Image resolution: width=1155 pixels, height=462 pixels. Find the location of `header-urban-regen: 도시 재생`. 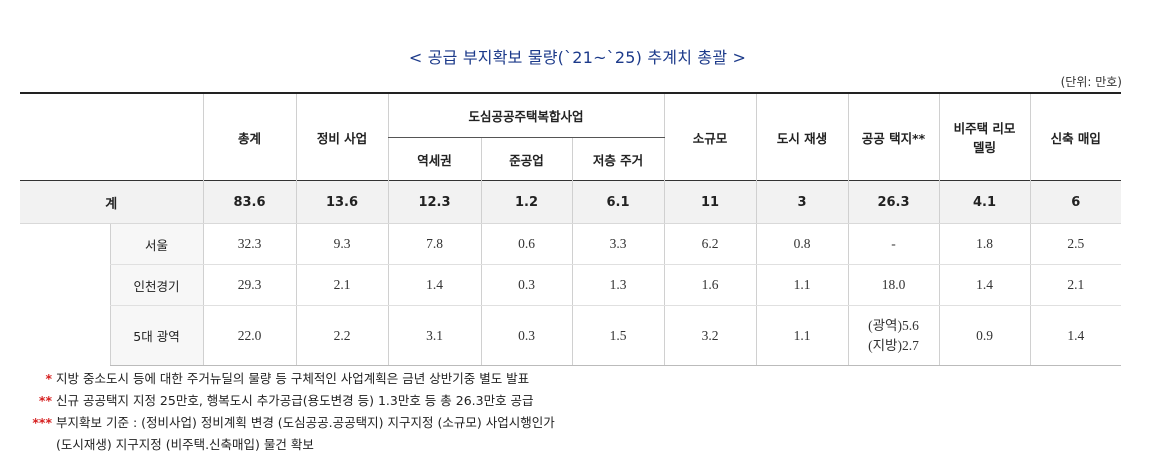

header-urban-regen: 도시 재생 is located at coordinates (801, 136).